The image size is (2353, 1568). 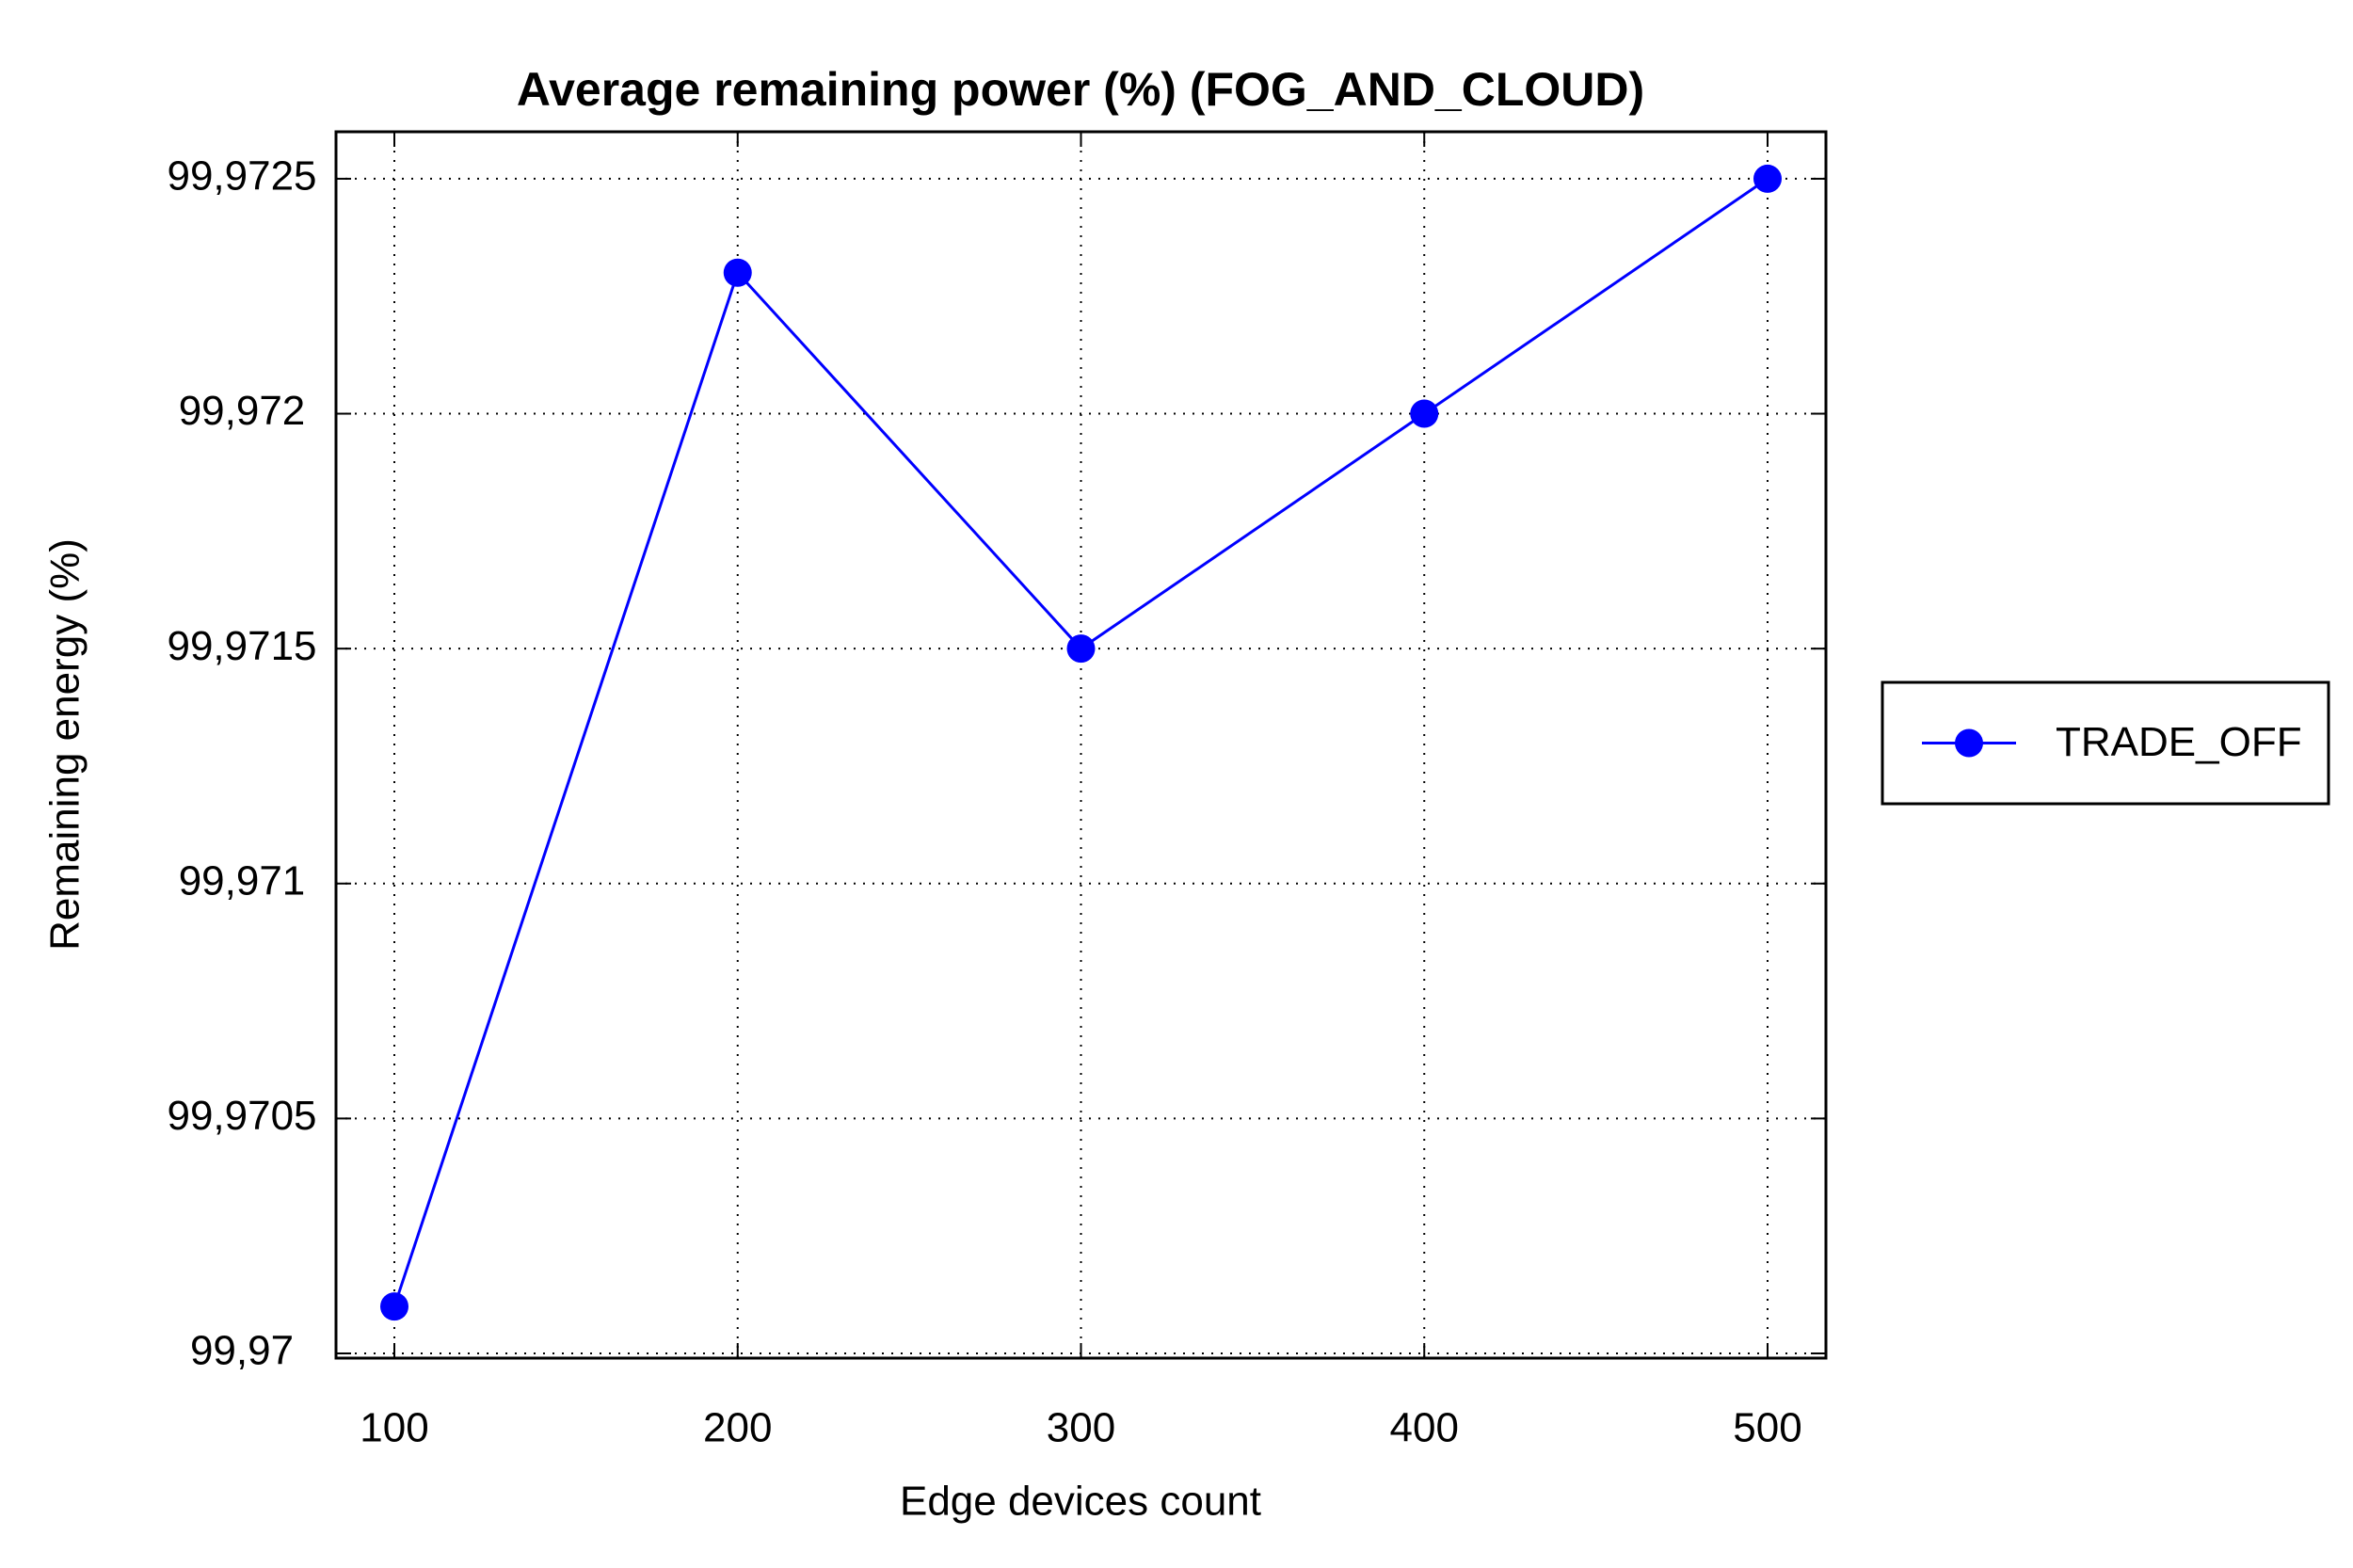 What do you see at coordinates (1425, 1428) in the screenshot?
I see `x-tick-label: 400` at bounding box center [1425, 1428].